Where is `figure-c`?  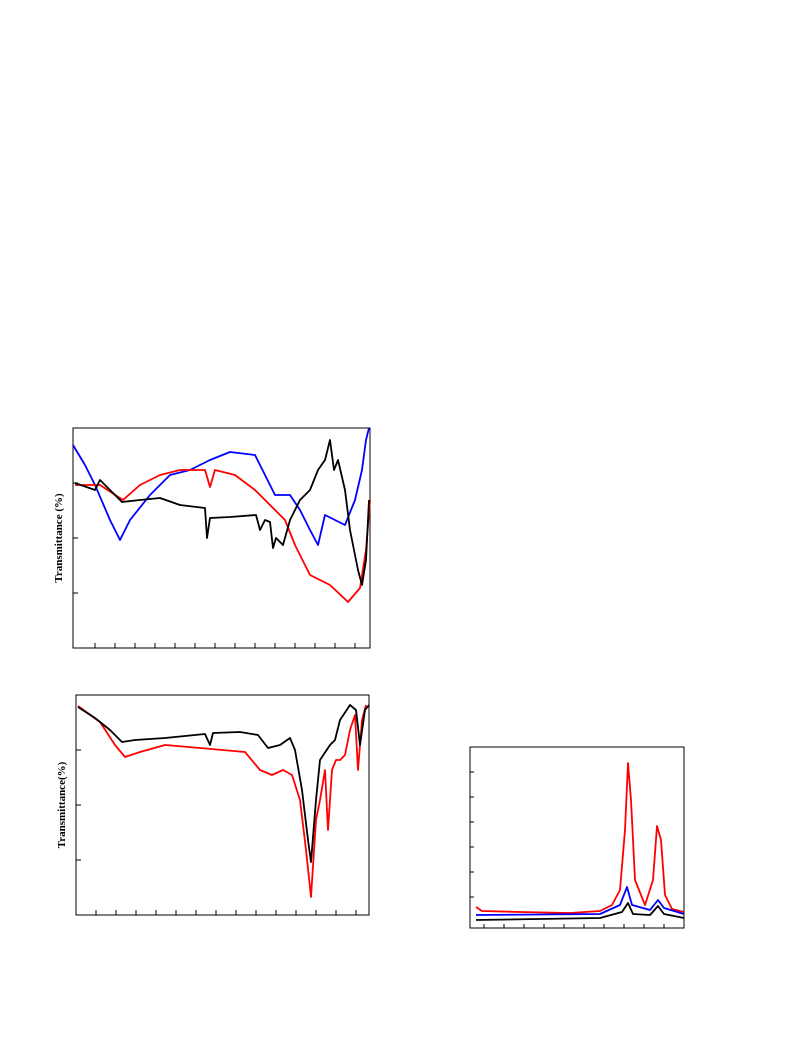 figure-c is located at coordinates (577, 837).